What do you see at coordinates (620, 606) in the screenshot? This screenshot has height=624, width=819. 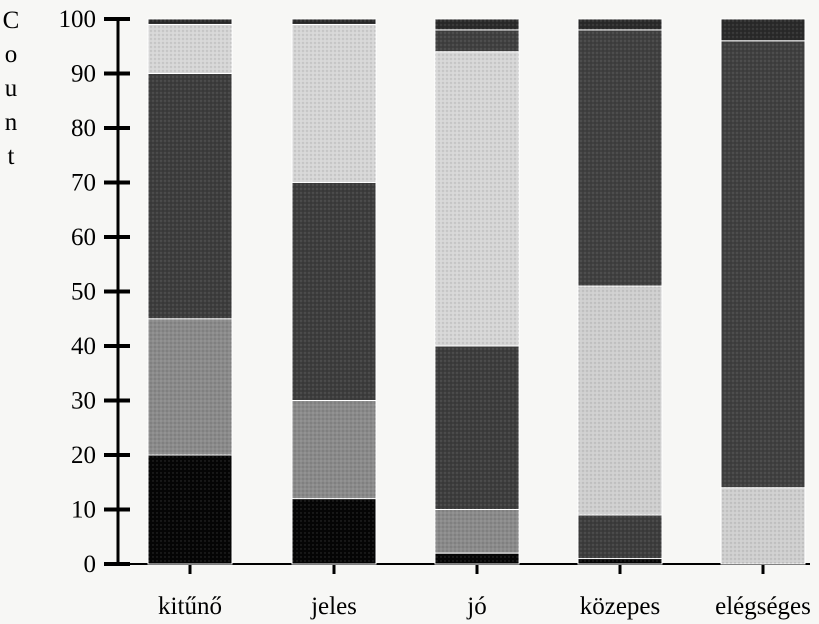 I see `x-tick-label: közepes` at bounding box center [620, 606].